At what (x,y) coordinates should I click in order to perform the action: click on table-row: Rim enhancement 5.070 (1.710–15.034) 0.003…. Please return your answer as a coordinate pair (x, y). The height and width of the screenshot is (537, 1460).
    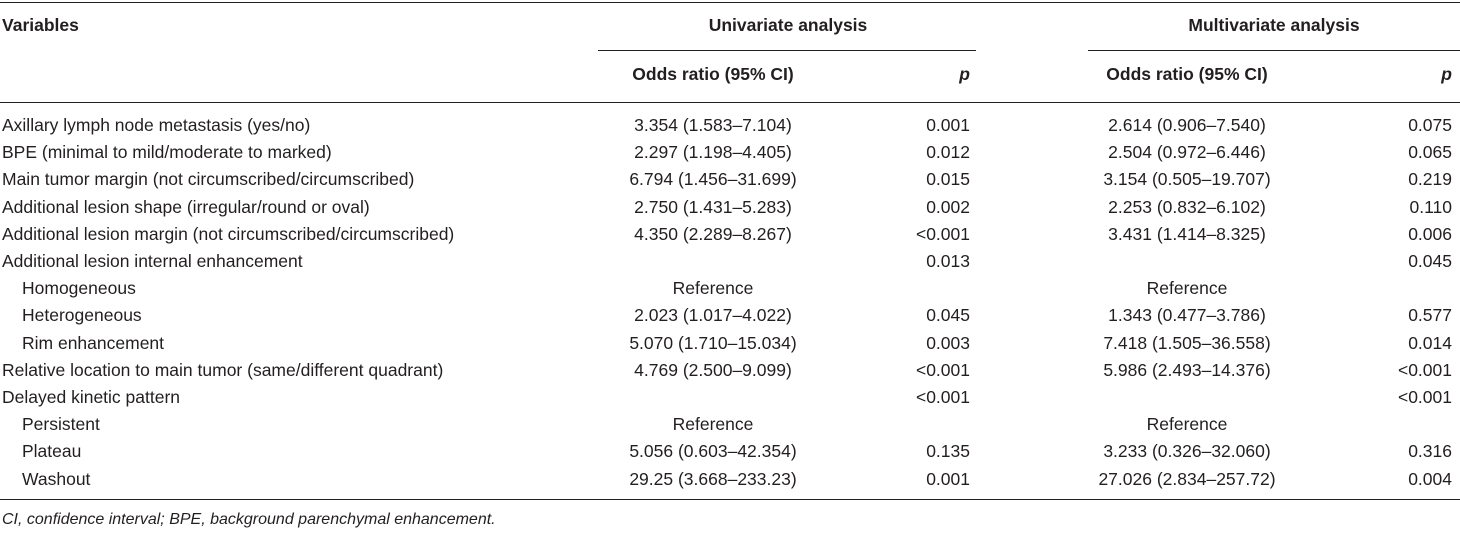
    Looking at the image, I should click on (730, 343).